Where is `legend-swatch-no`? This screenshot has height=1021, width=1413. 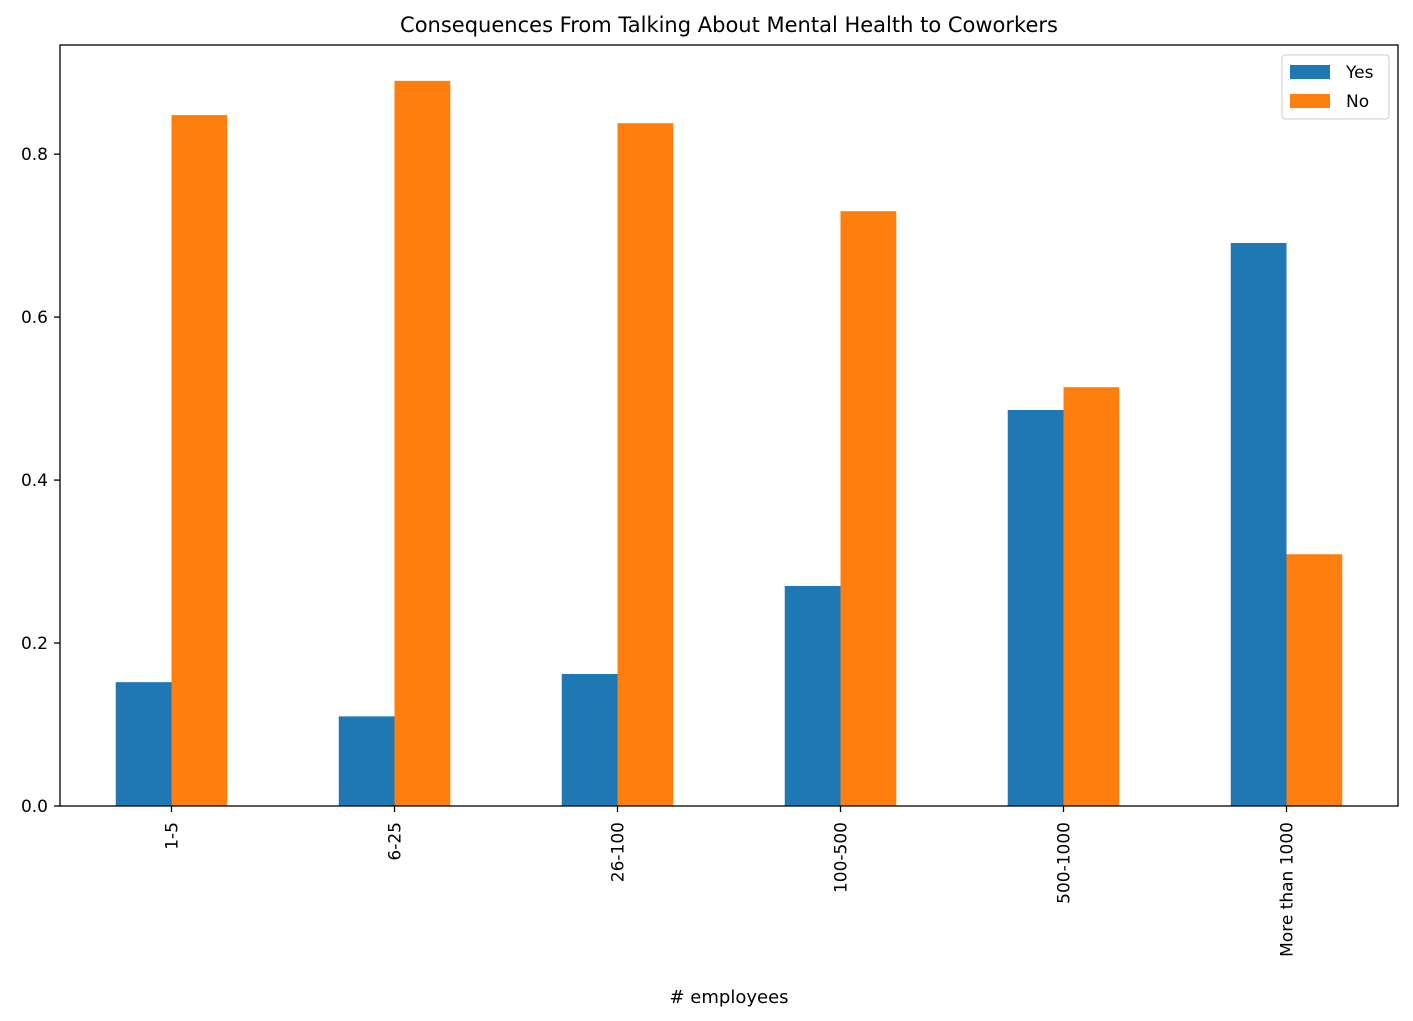
legend-swatch-no is located at coordinates (1310, 101).